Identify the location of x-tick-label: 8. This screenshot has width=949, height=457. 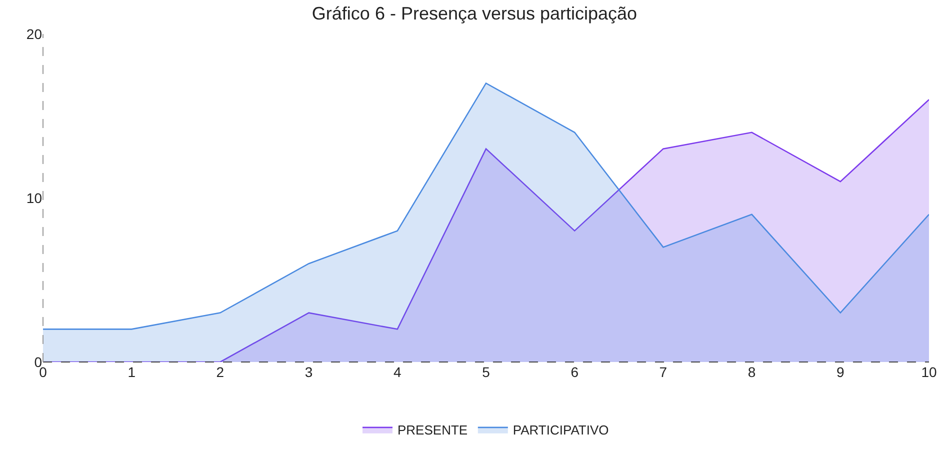
(752, 372).